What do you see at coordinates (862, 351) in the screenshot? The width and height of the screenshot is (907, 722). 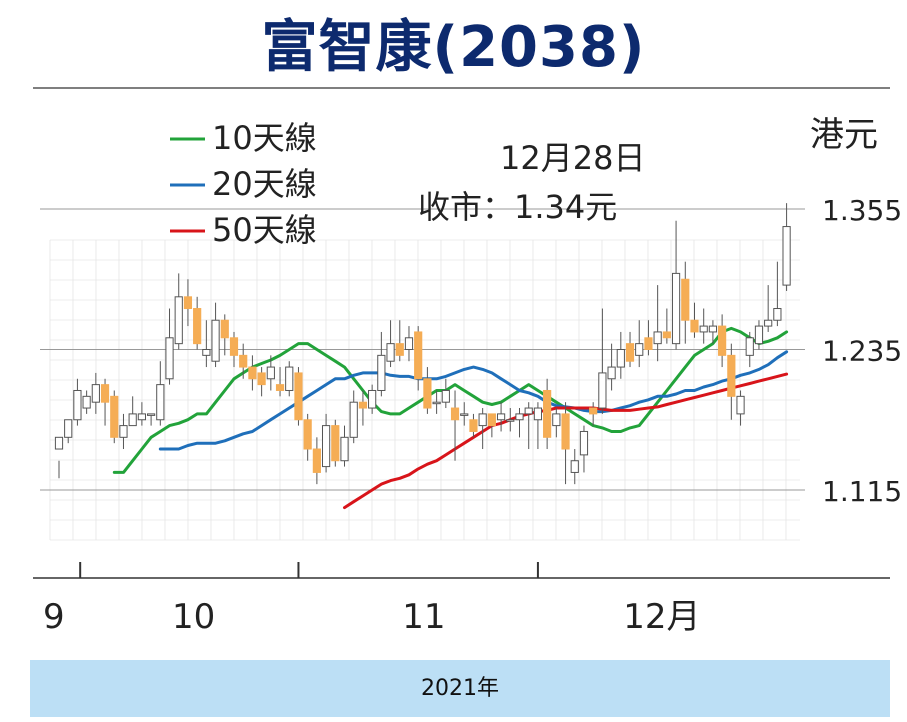 I see `y-tick-label: 1.235` at bounding box center [862, 351].